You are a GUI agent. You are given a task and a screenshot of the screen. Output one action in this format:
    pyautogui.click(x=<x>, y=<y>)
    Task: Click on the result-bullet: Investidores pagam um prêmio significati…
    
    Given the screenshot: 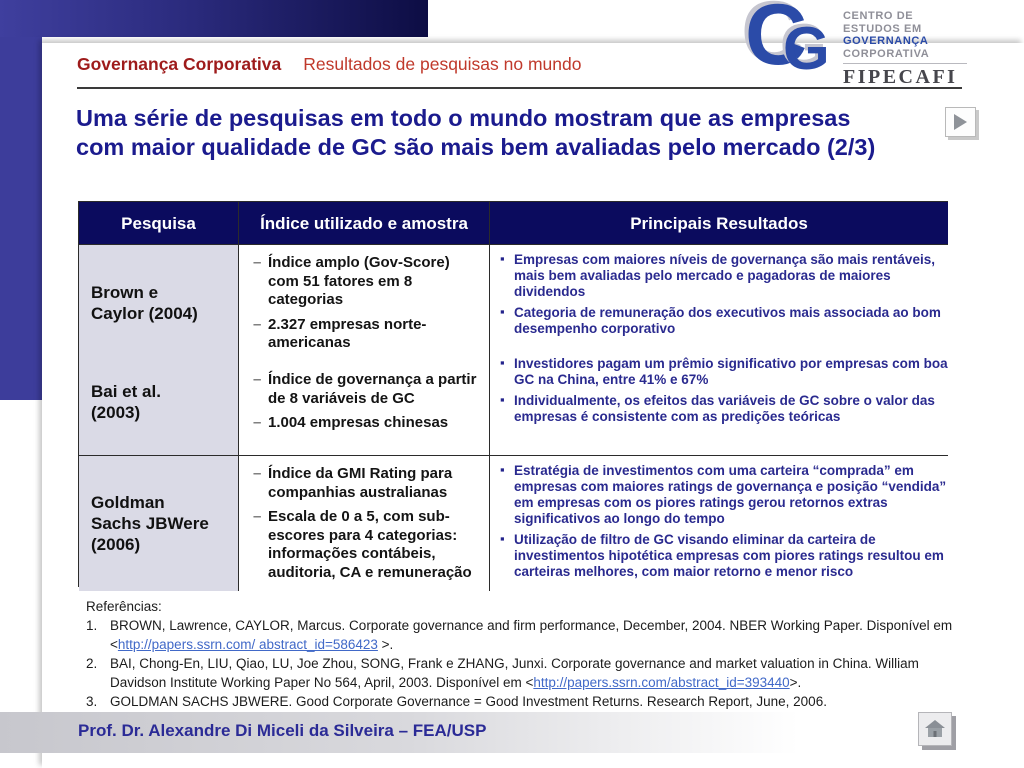 What is the action you would take?
    pyautogui.click(x=724, y=371)
    